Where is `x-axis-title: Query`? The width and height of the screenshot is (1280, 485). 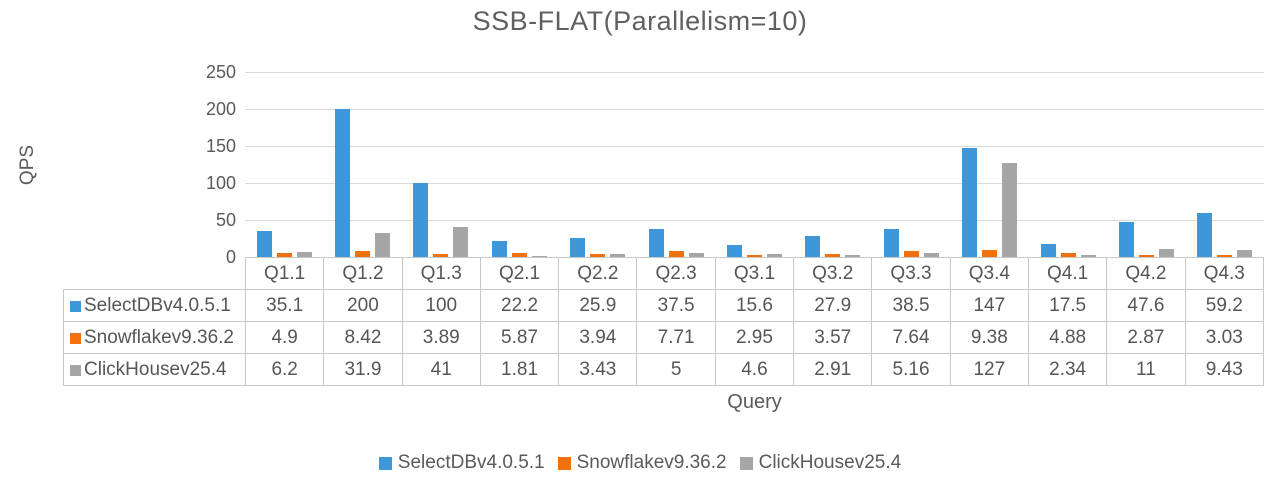
x-axis-title: Query is located at coordinates (754, 402).